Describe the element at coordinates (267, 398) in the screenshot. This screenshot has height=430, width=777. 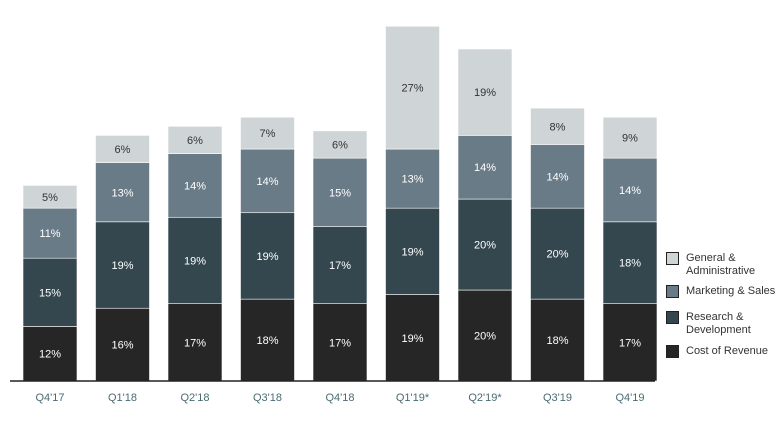
I see `x-tick-label: Q3'18` at that location.